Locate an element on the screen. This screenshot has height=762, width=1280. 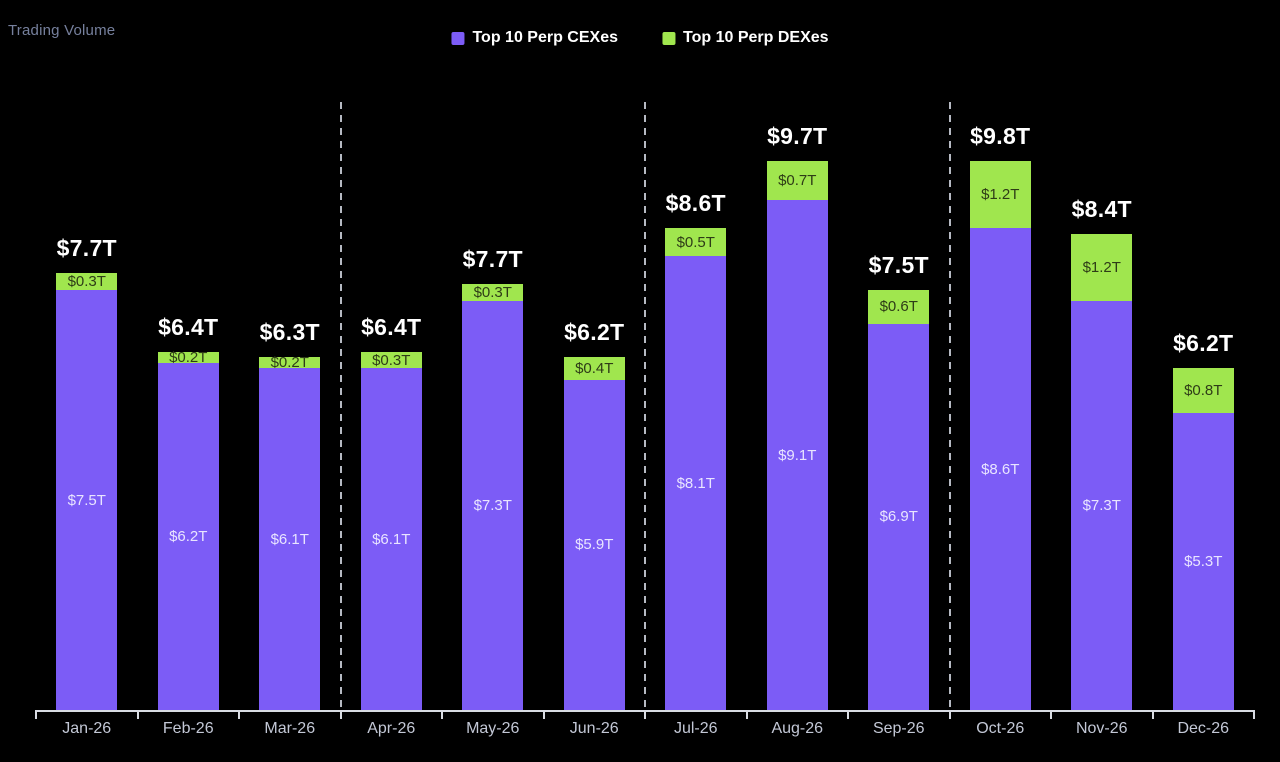
total-value-label: $8.6T is located at coordinates (695, 203).